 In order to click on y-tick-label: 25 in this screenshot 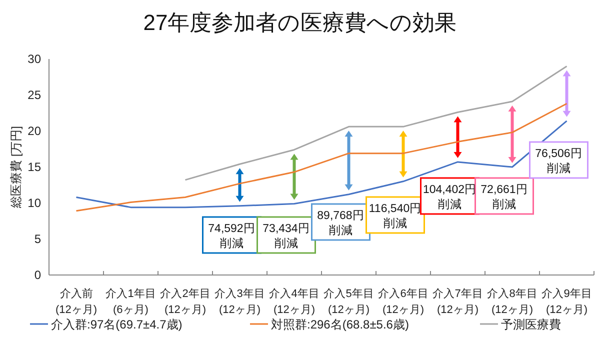, I will do `click(35, 95)`.